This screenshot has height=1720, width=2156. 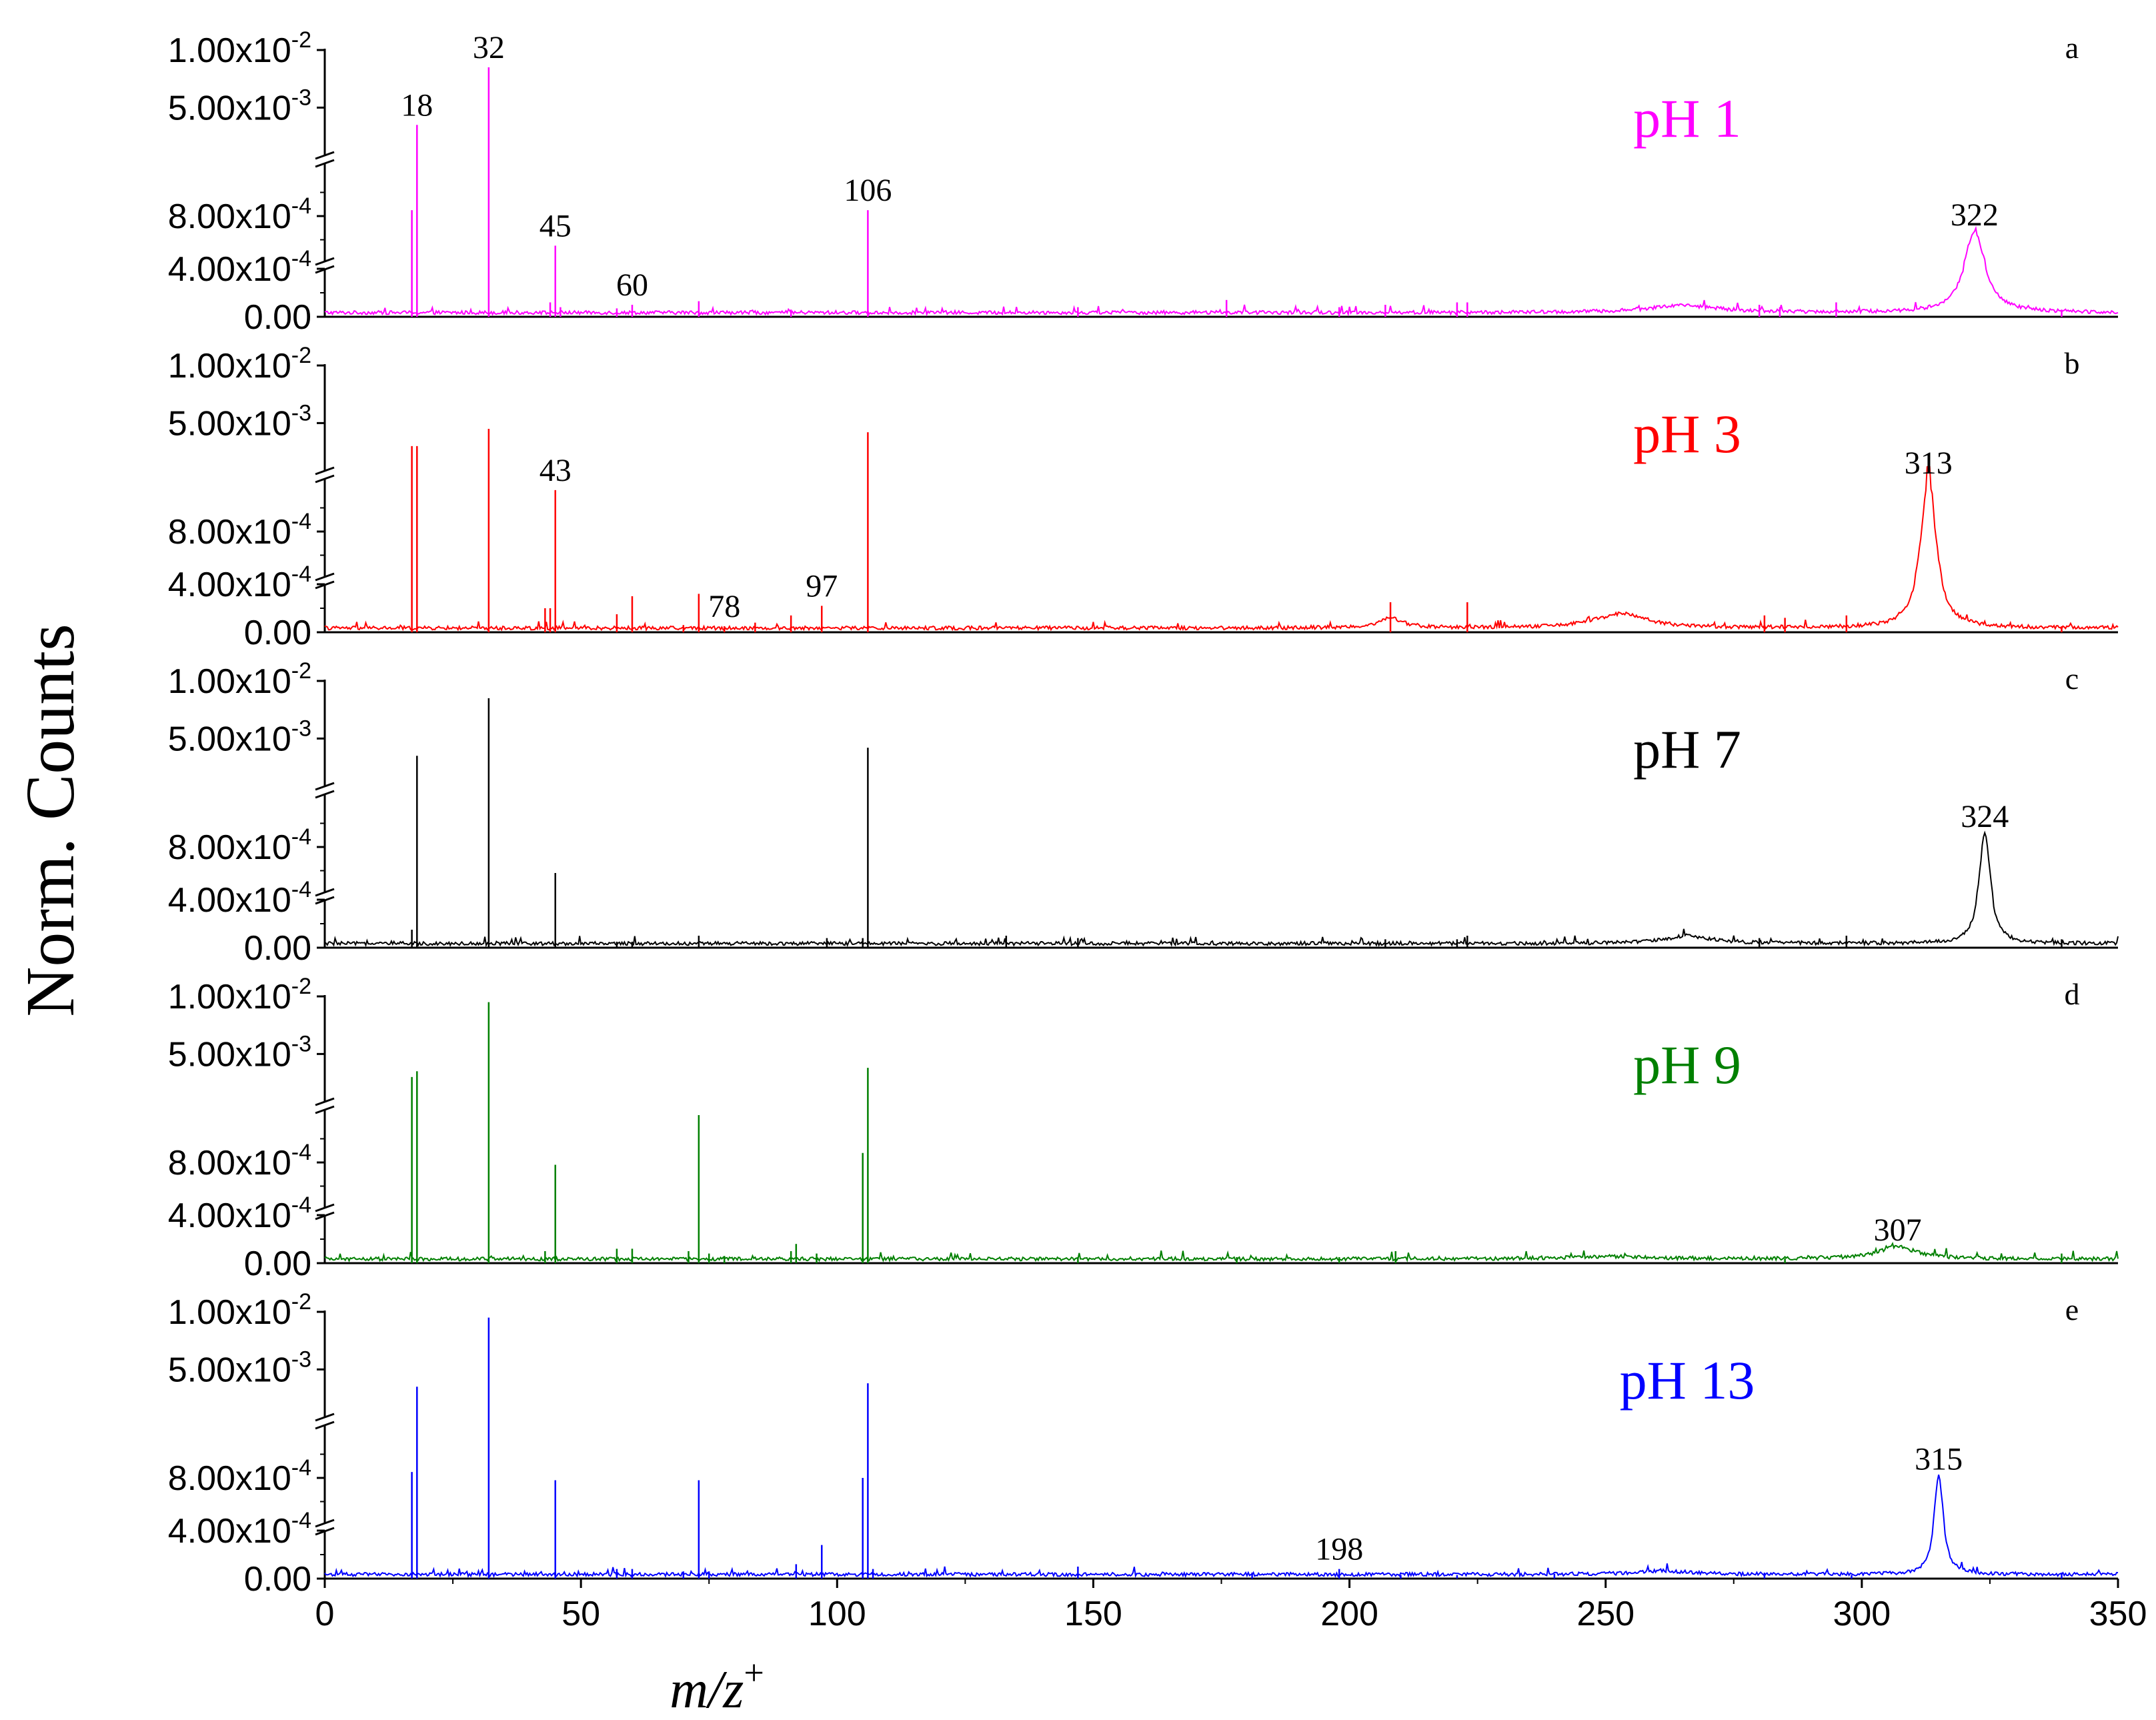 What do you see at coordinates (822, 586) in the screenshot?
I see `peak-label: 97` at bounding box center [822, 586].